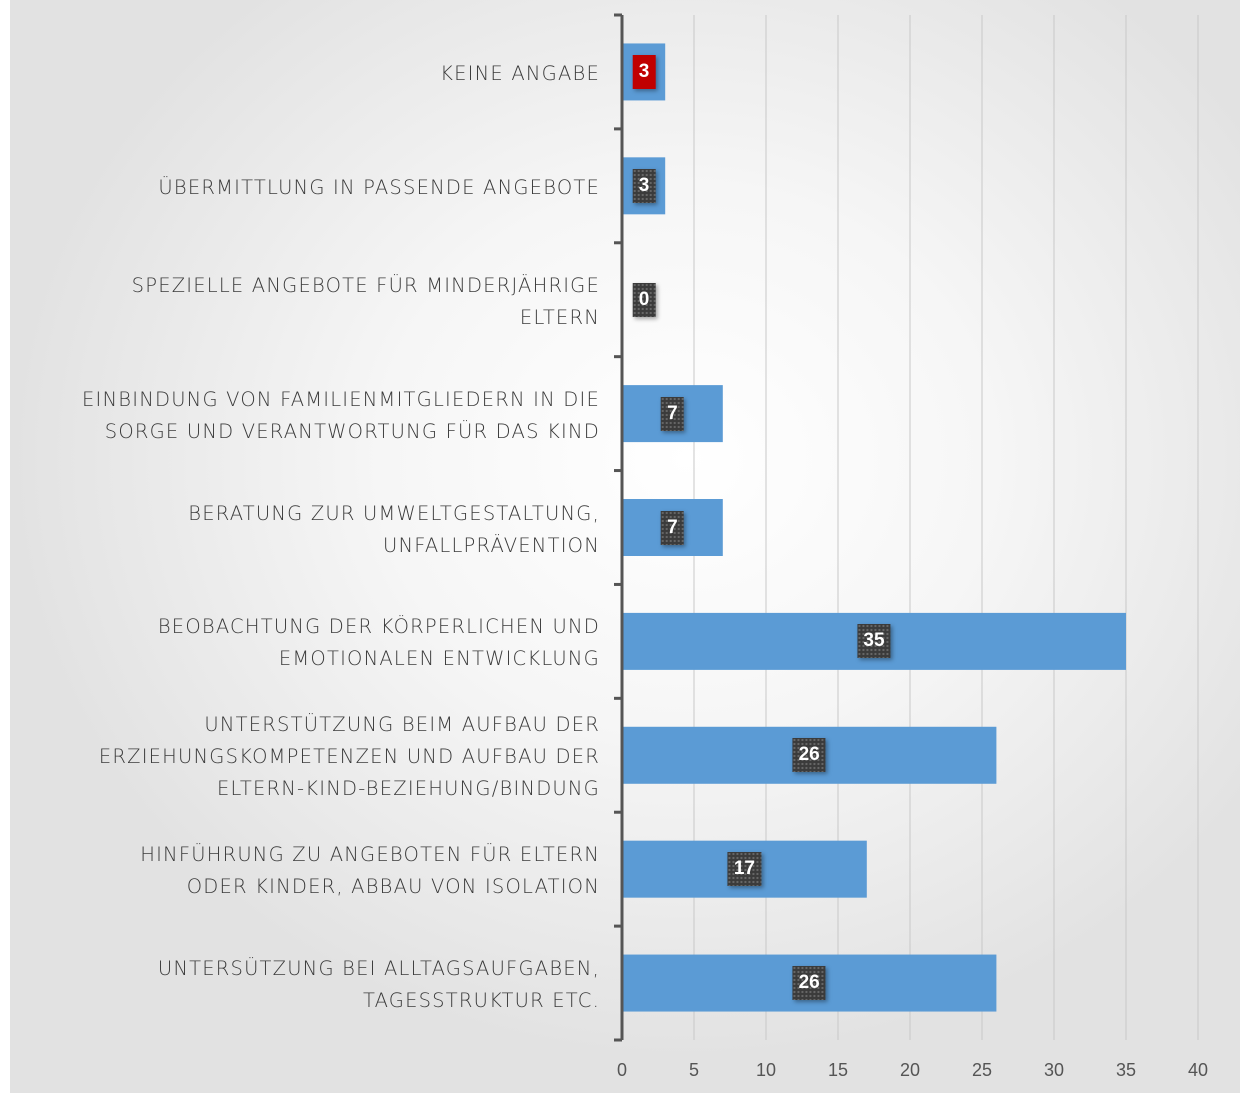  I want to click on category-label-line: BERATUNG ZUR UMWELTGESTALTUNG,, so click(394, 513).